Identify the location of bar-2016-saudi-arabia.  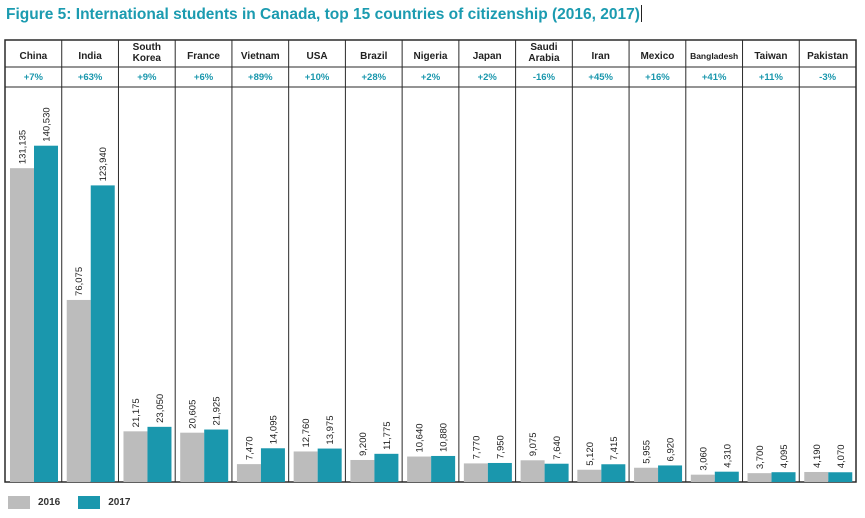
(532, 471).